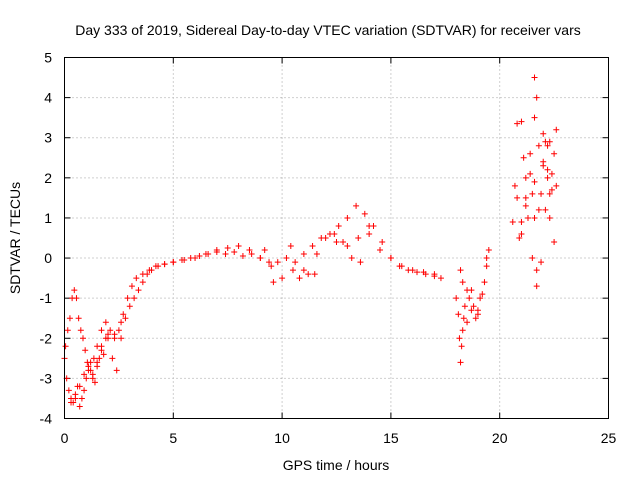 Image resolution: width=640 pixels, height=480 pixels. What do you see at coordinates (48, 258) in the screenshot?
I see `y-tick-label: 0` at bounding box center [48, 258].